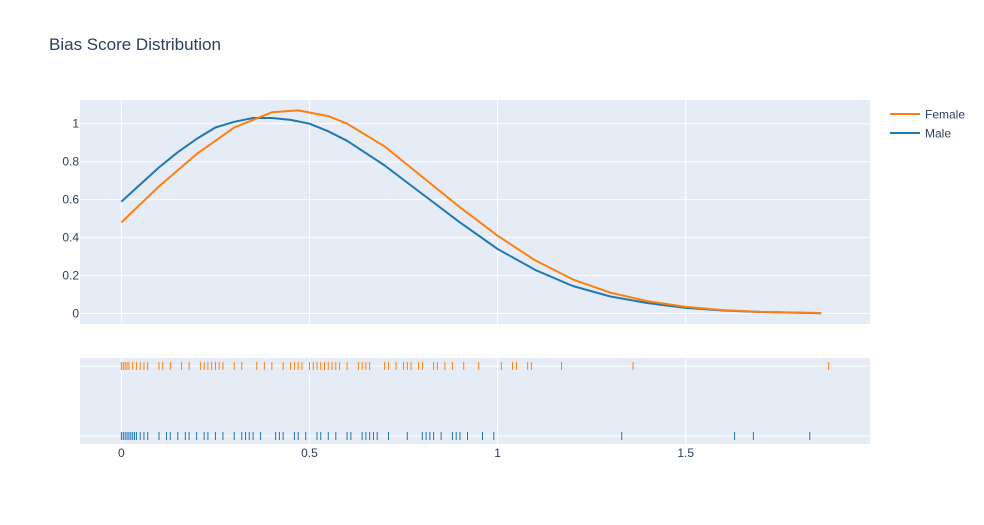  What do you see at coordinates (121, 453) in the screenshot?
I see `x-tick-label: 0` at bounding box center [121, 453].